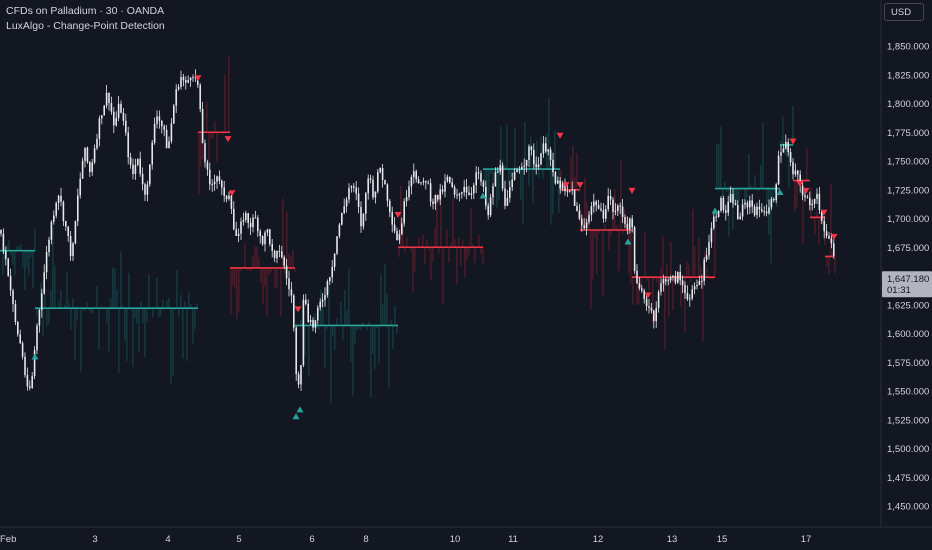  Describe the element at coordinates (8, 539) in the screenshot. I see `time-tick-label: Feb` at that location.